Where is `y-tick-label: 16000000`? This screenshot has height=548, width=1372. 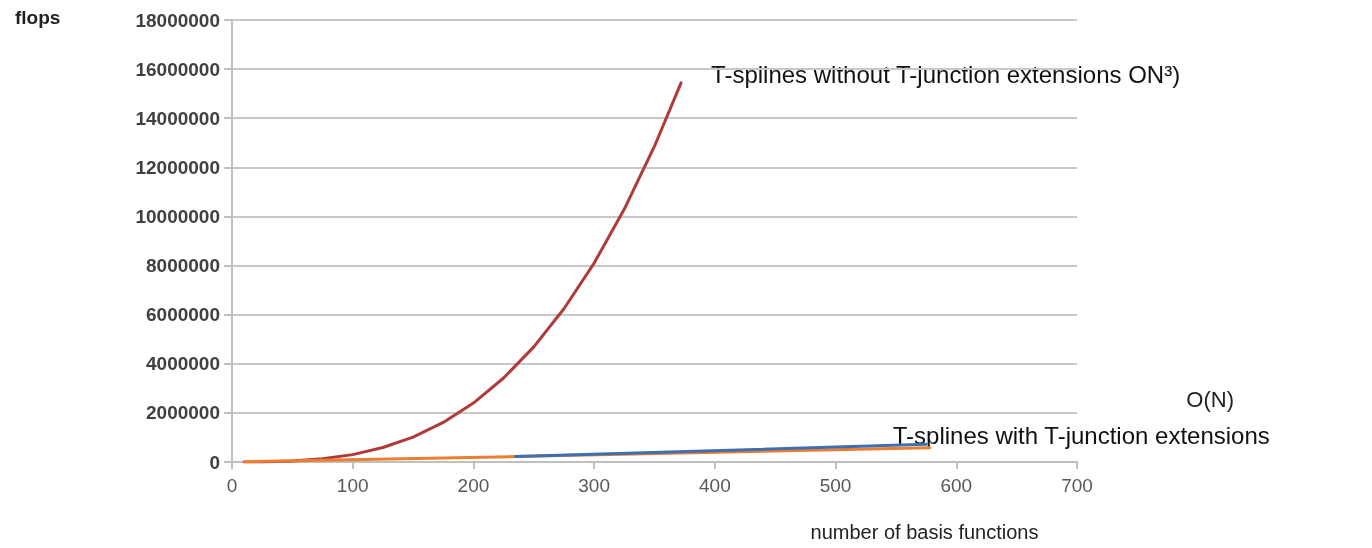 y-tick-label: 16000000 is located at coordinates (177, 69).